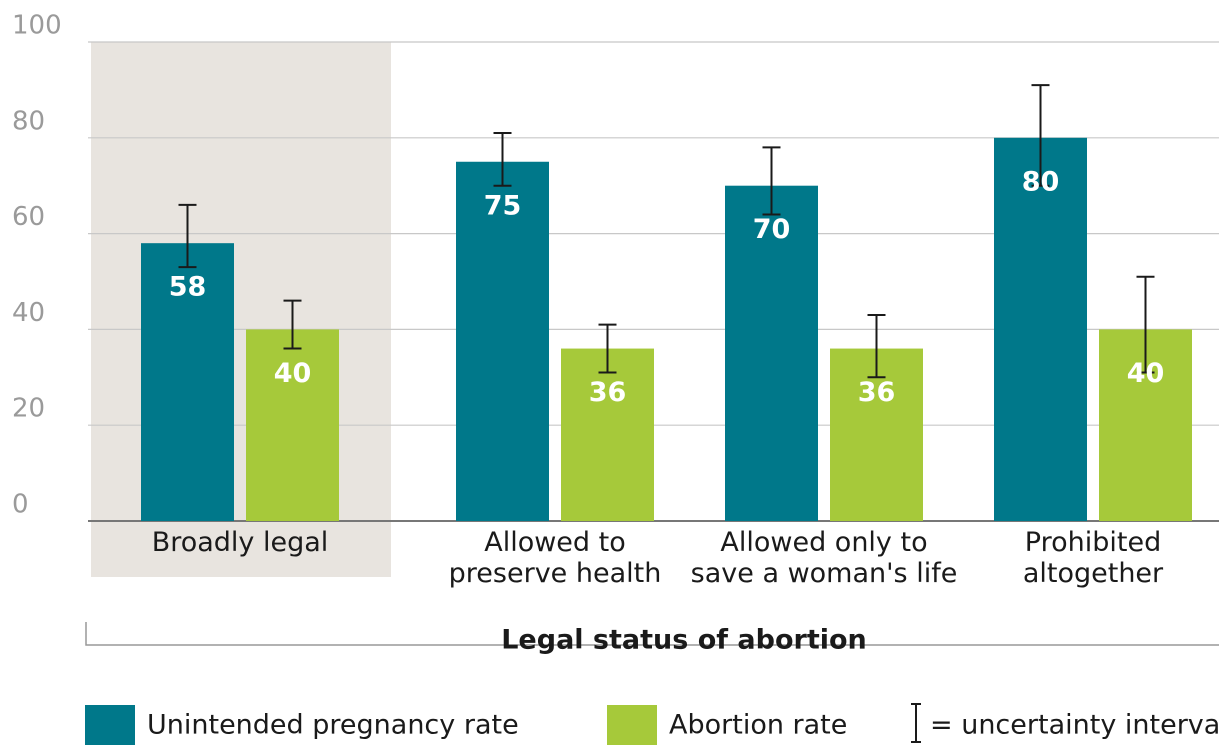 The width and height of the screenshot is (1219, 745). What do you see at coordinates (28, 313) in the screenshot?
I see `y-tick-label: 40` at bounding box center [28, 313].